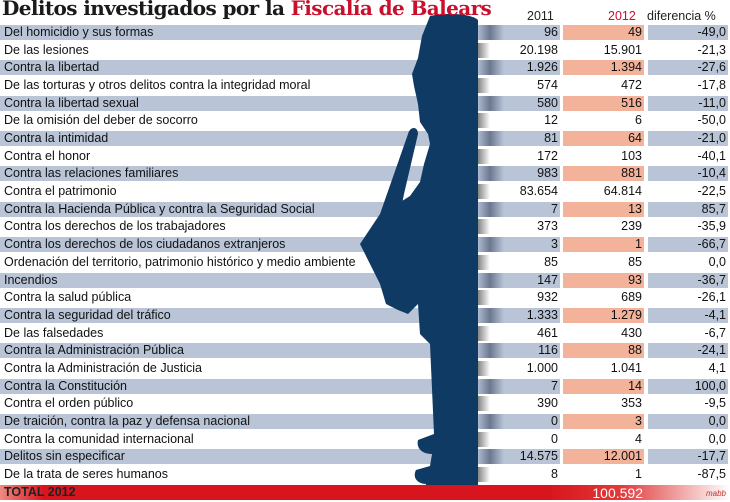 The width and height of the screenshot is (730, 502). Describe the element at coordinates (538, 456) in the screenshot. I see `value-2011: 14.575` at that location.